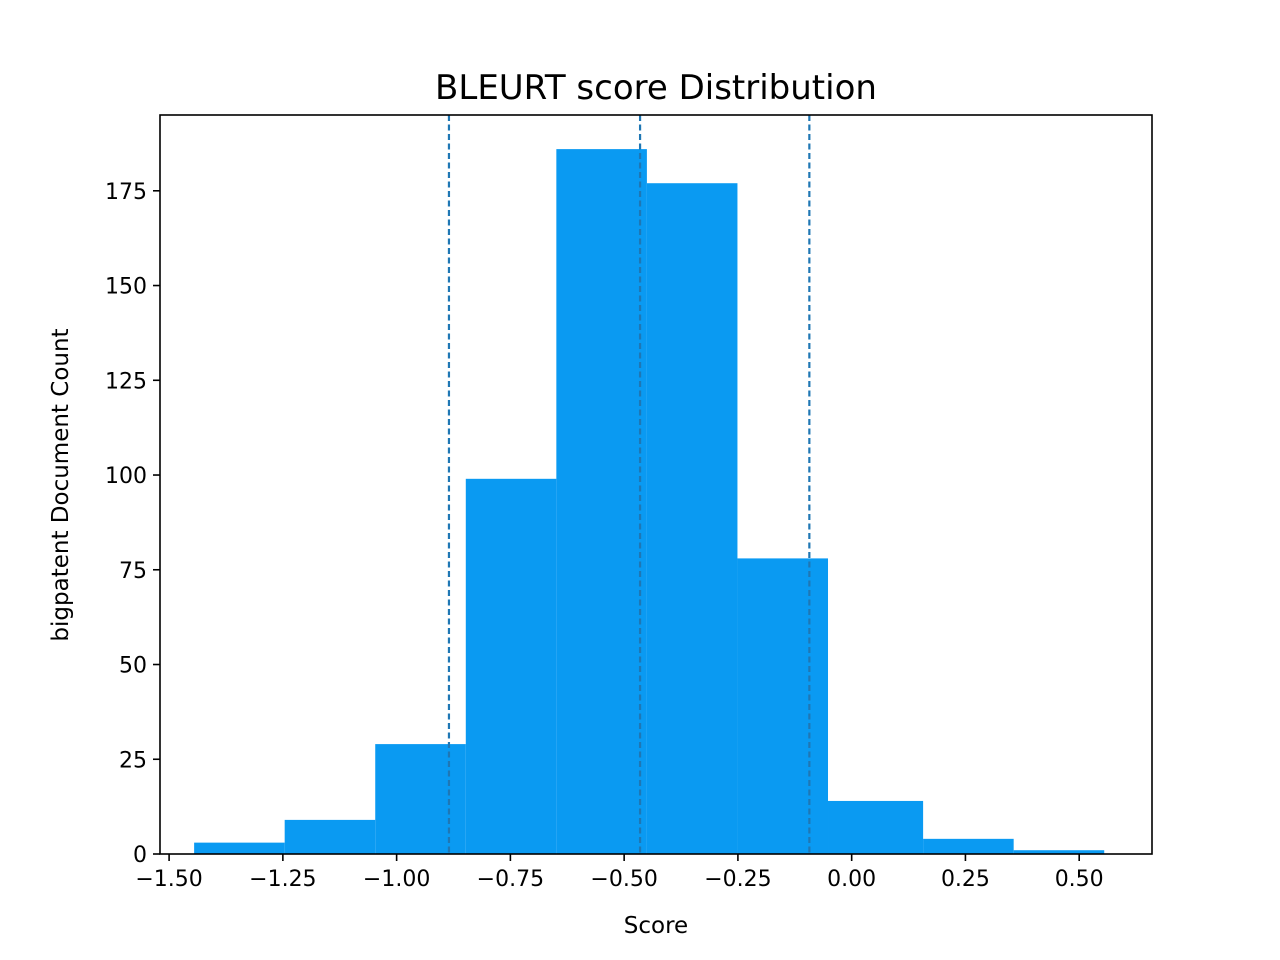 The height and width of the screenshot is (960, 1280). I want to click on x-tick-label: −1.00, so click(396, 879).